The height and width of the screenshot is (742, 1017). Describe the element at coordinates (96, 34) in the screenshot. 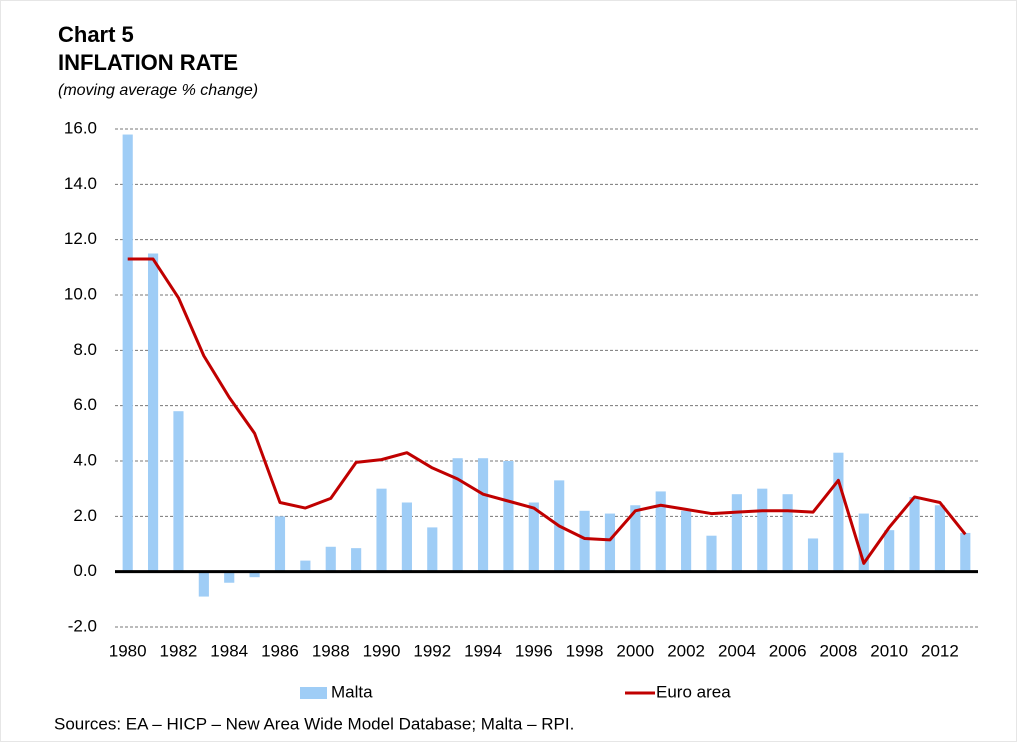

I see `chart-title: Chart 5` at that location.